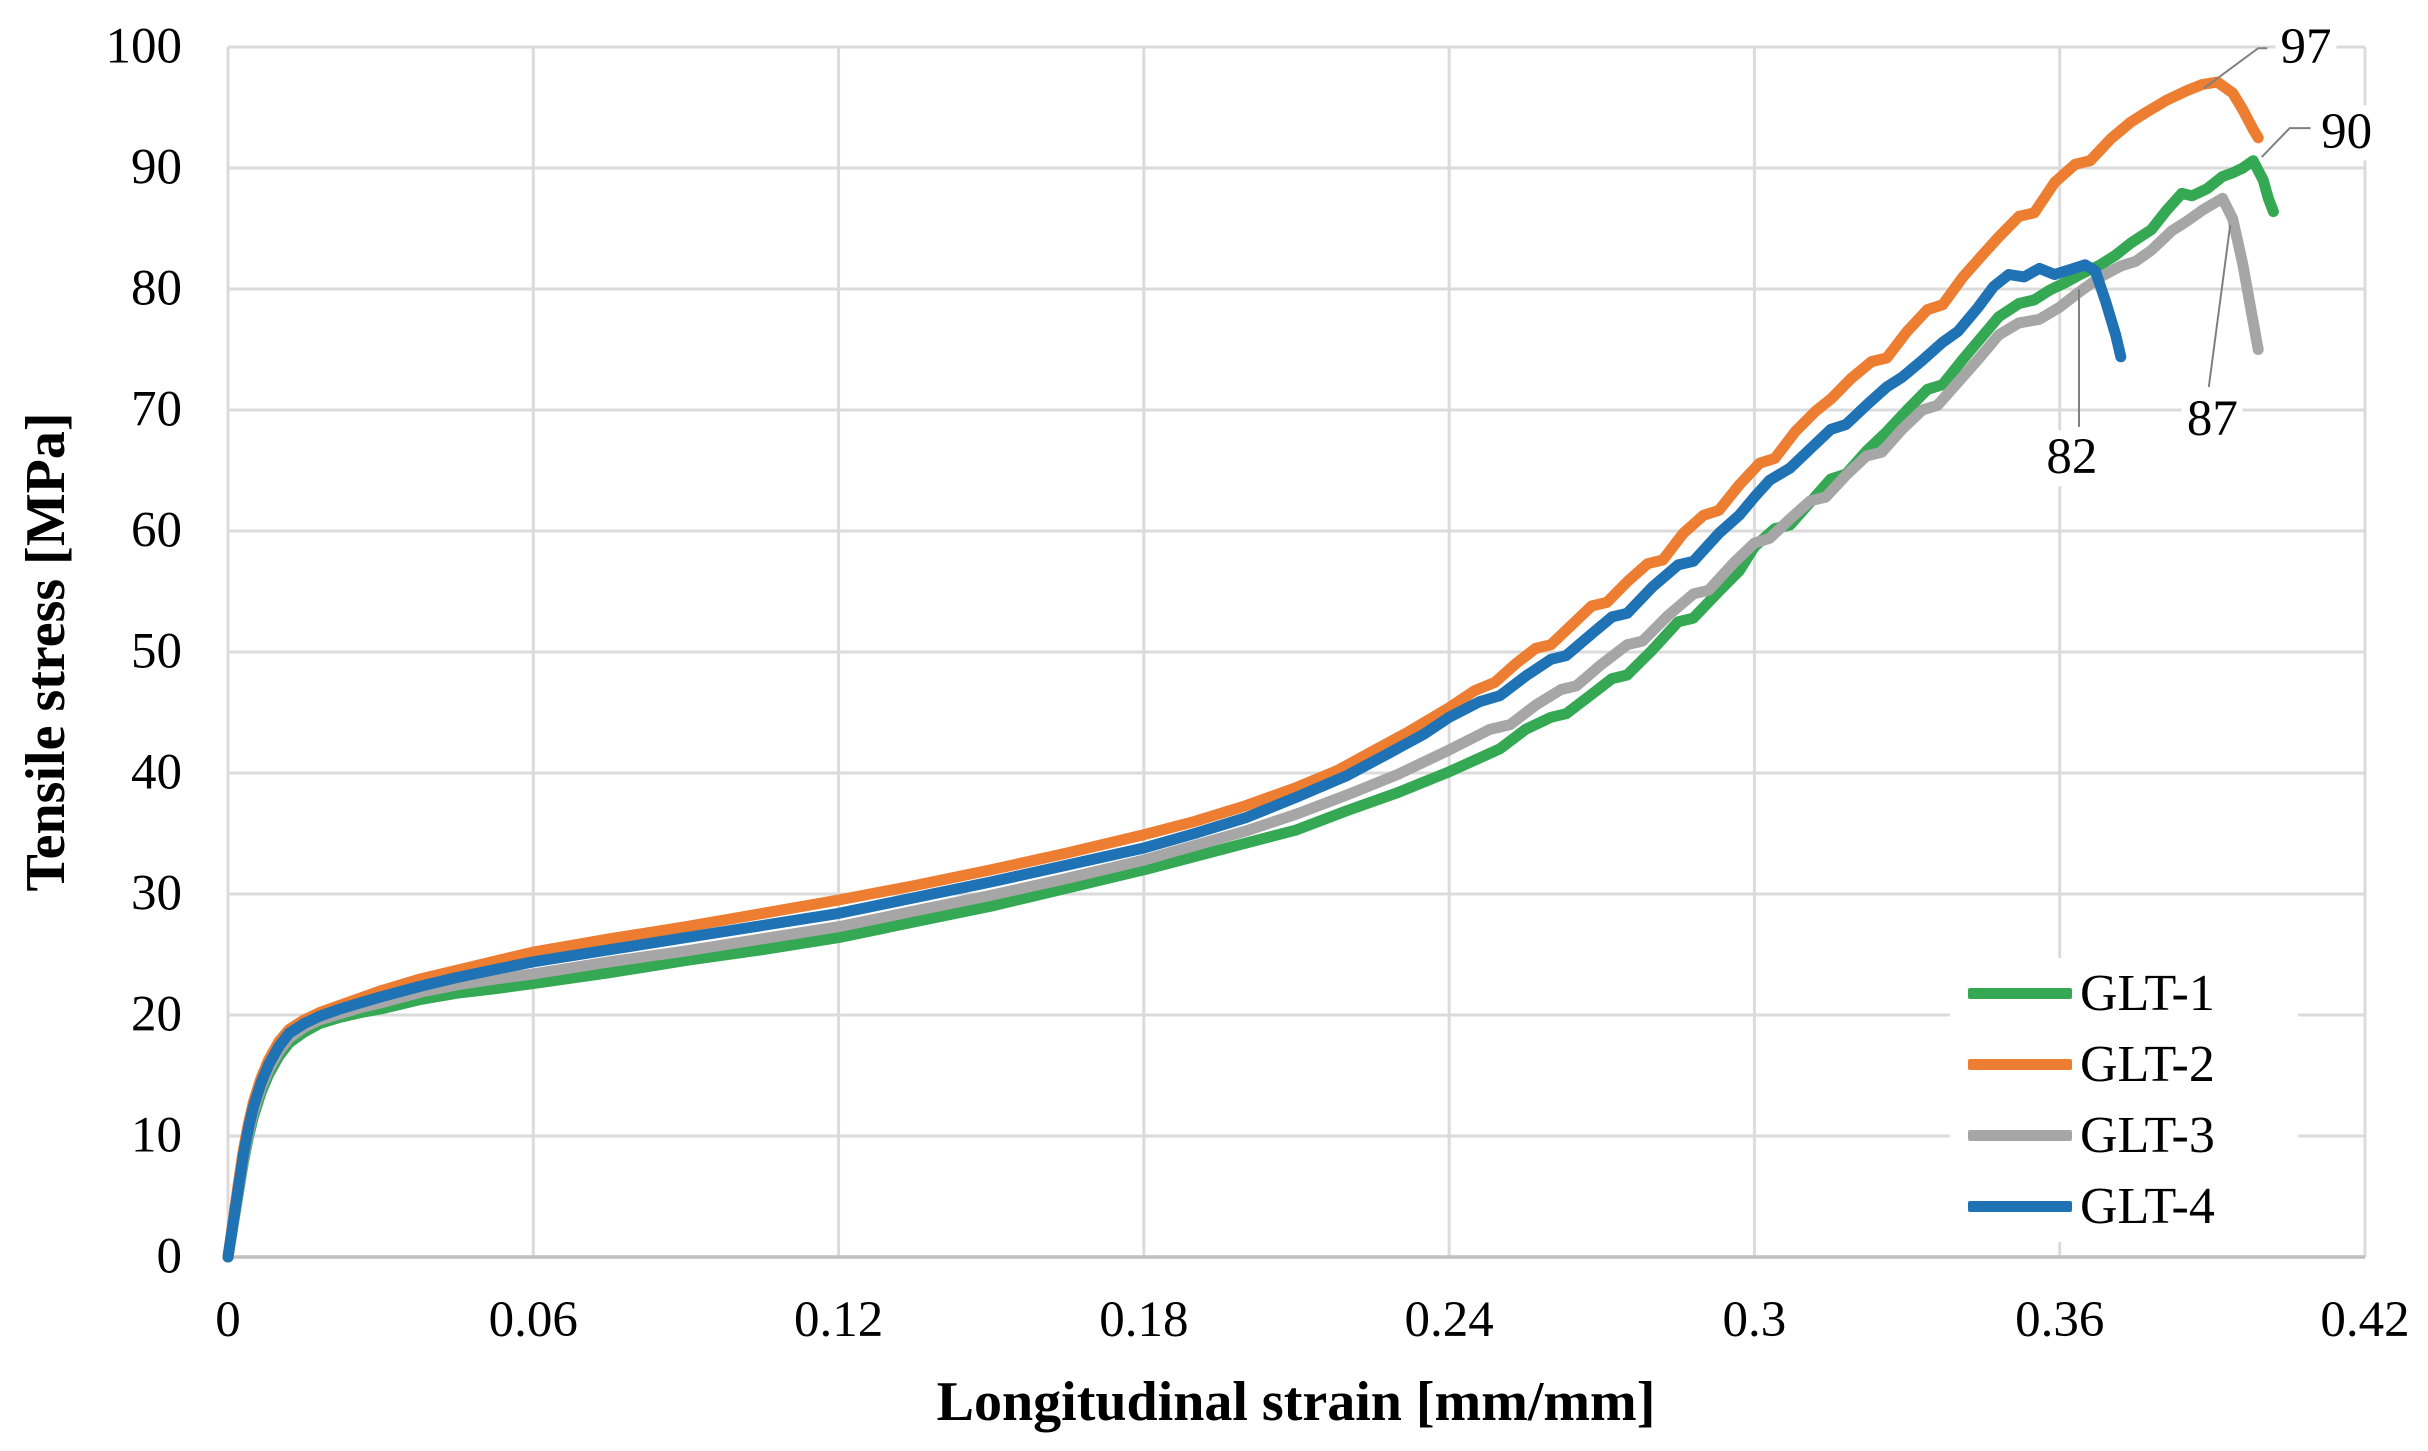 The width and height of the screenshot is (2428, 1451). I want to click on legend-label-glt-3: GLT-3, so click(2147, 1135).